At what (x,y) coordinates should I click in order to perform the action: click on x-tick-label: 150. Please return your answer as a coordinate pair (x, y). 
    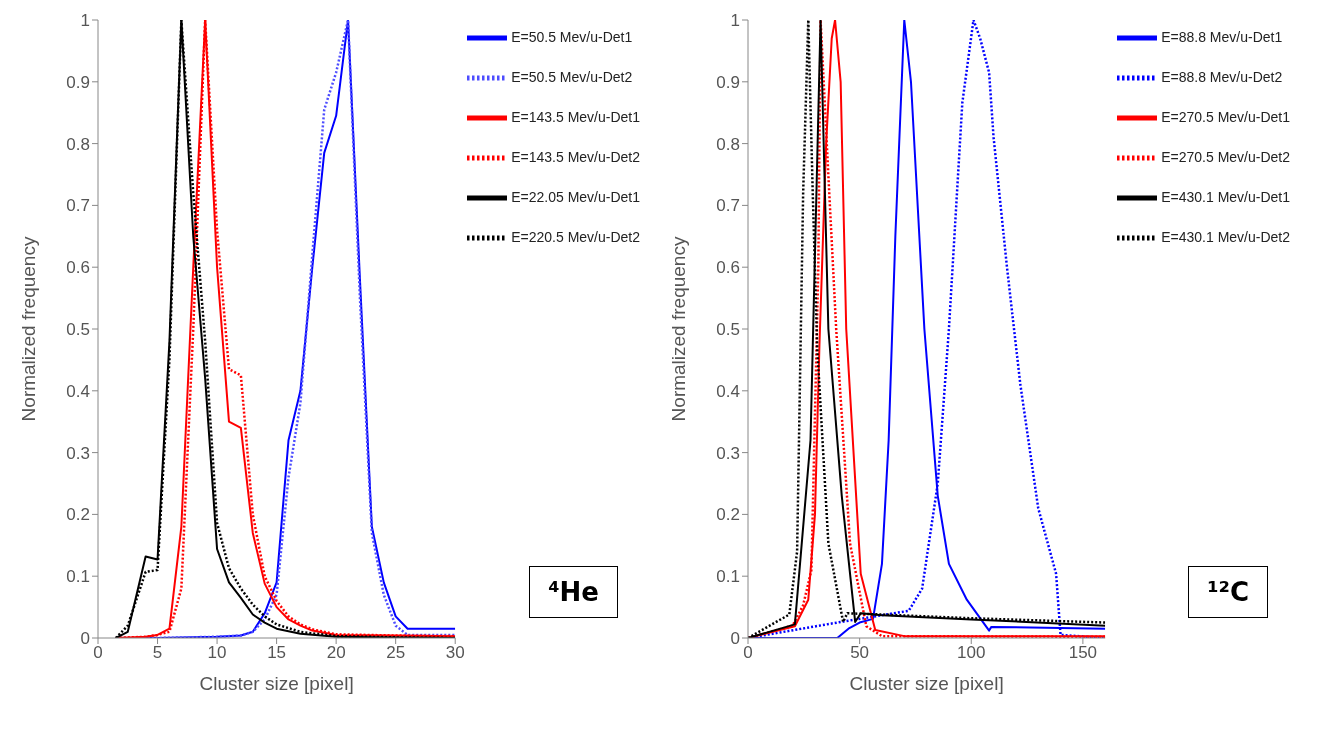
    Looking at the image, I should click on (1083, 653).